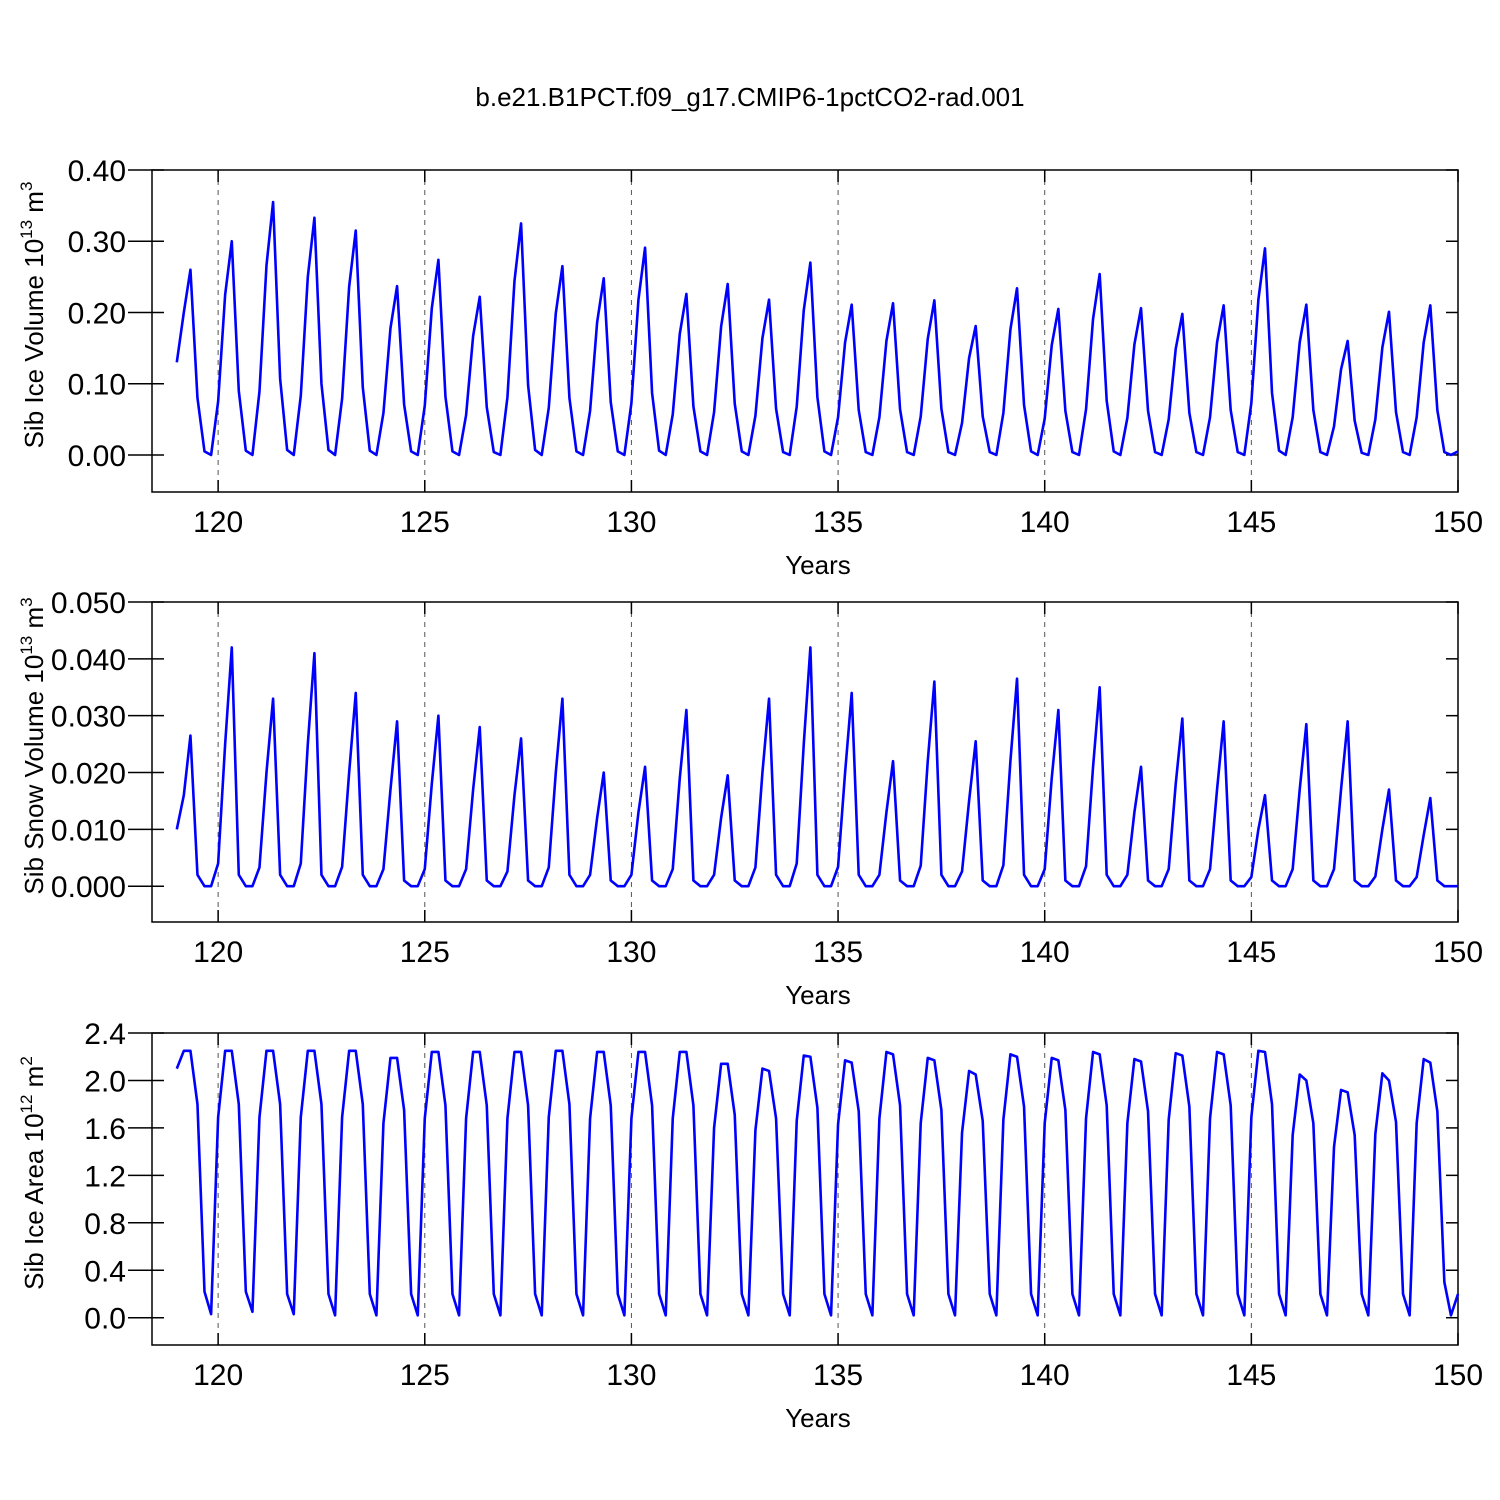 Image resolution: width=1500 pixels, height=1500 pixels. Describe the element at coordinates (97, 242) in the screenshot. I see `y-tick-label: 0.30` at that location.